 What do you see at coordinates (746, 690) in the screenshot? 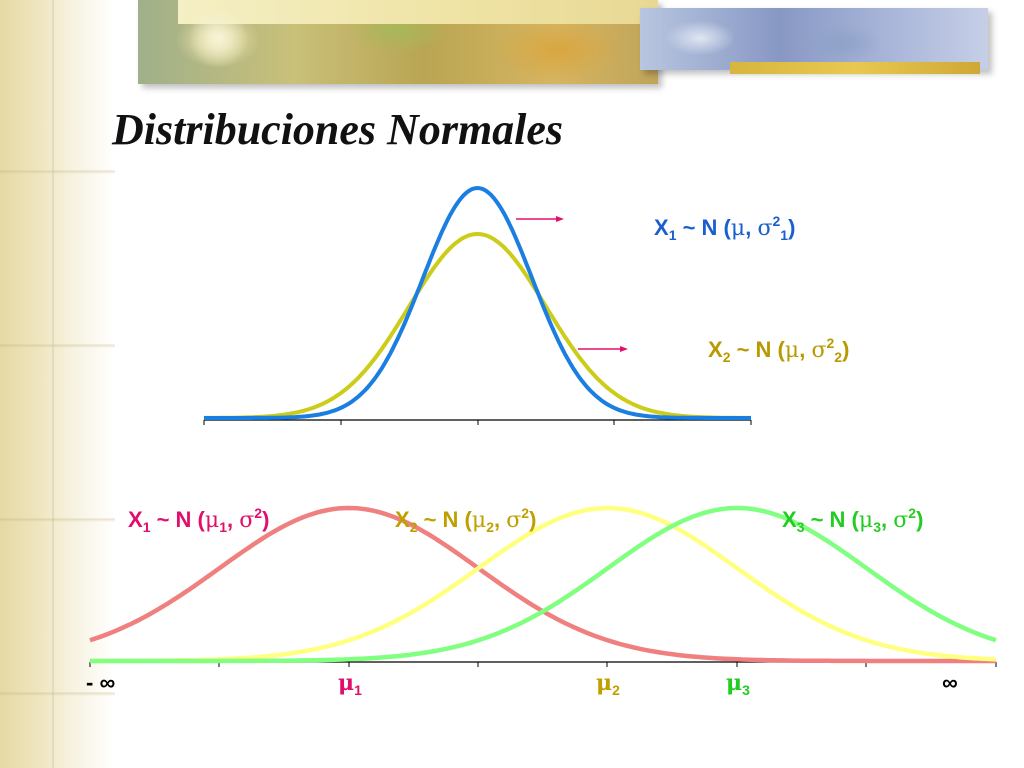
I see `axis-sub: 3` at bounding box center [746, 690].